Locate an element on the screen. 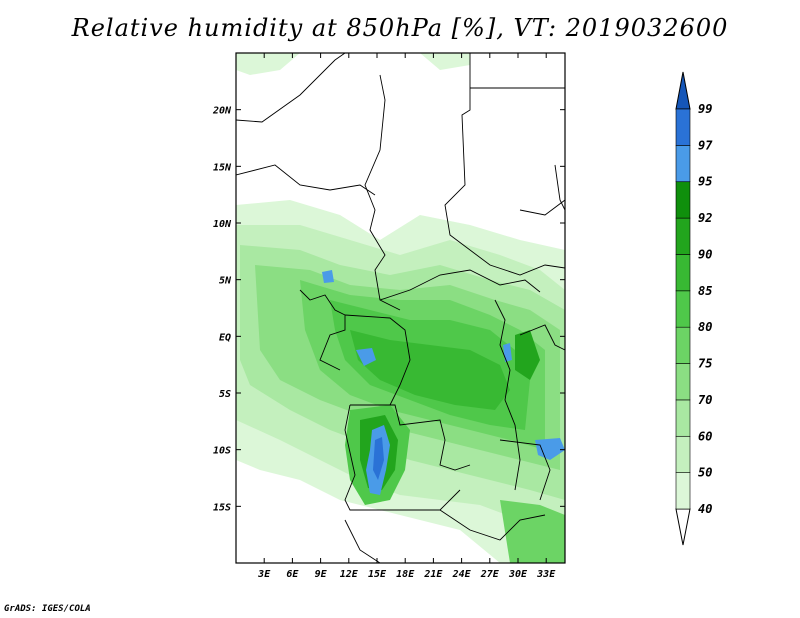 The width and height of the screenshot is (800, 618). lon-tick-label: 24E is located at coordinates (462, 574).